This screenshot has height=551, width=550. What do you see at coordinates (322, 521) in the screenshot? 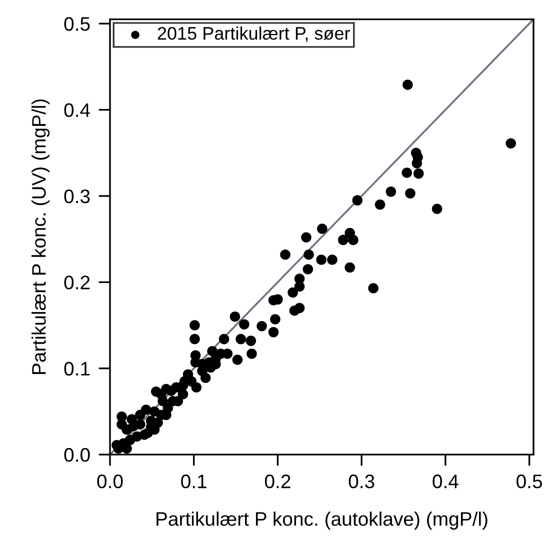
I see `x-axis-title: Partikulært P konc. (autoklave) (mgP/l)` at bounding box center [322, 521].